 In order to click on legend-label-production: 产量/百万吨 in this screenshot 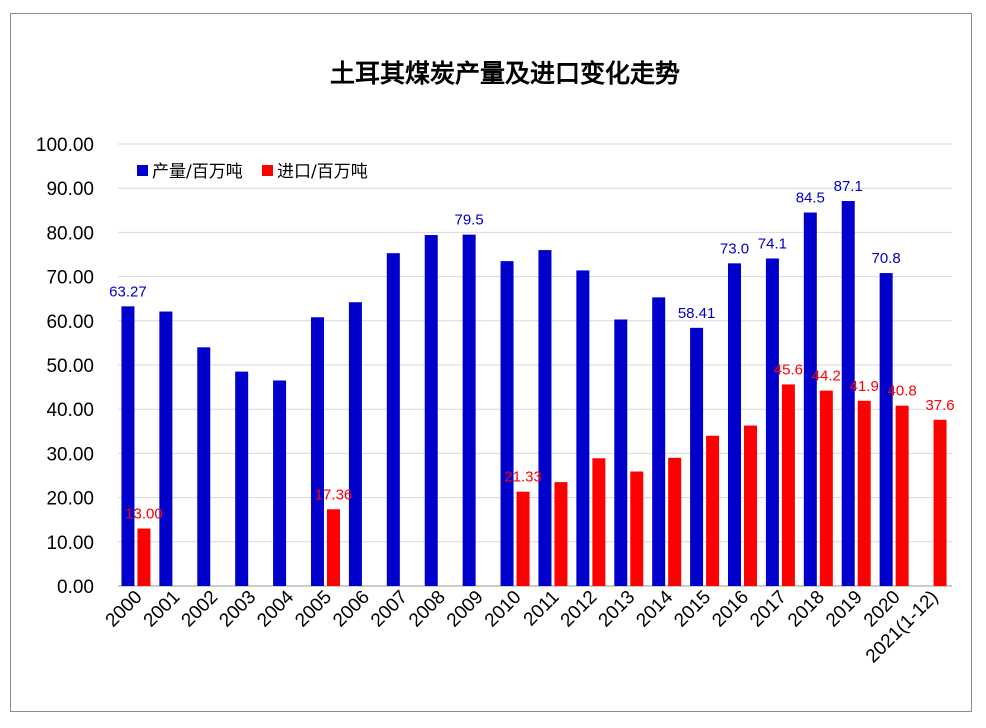, I will do `click(197, 172)`.